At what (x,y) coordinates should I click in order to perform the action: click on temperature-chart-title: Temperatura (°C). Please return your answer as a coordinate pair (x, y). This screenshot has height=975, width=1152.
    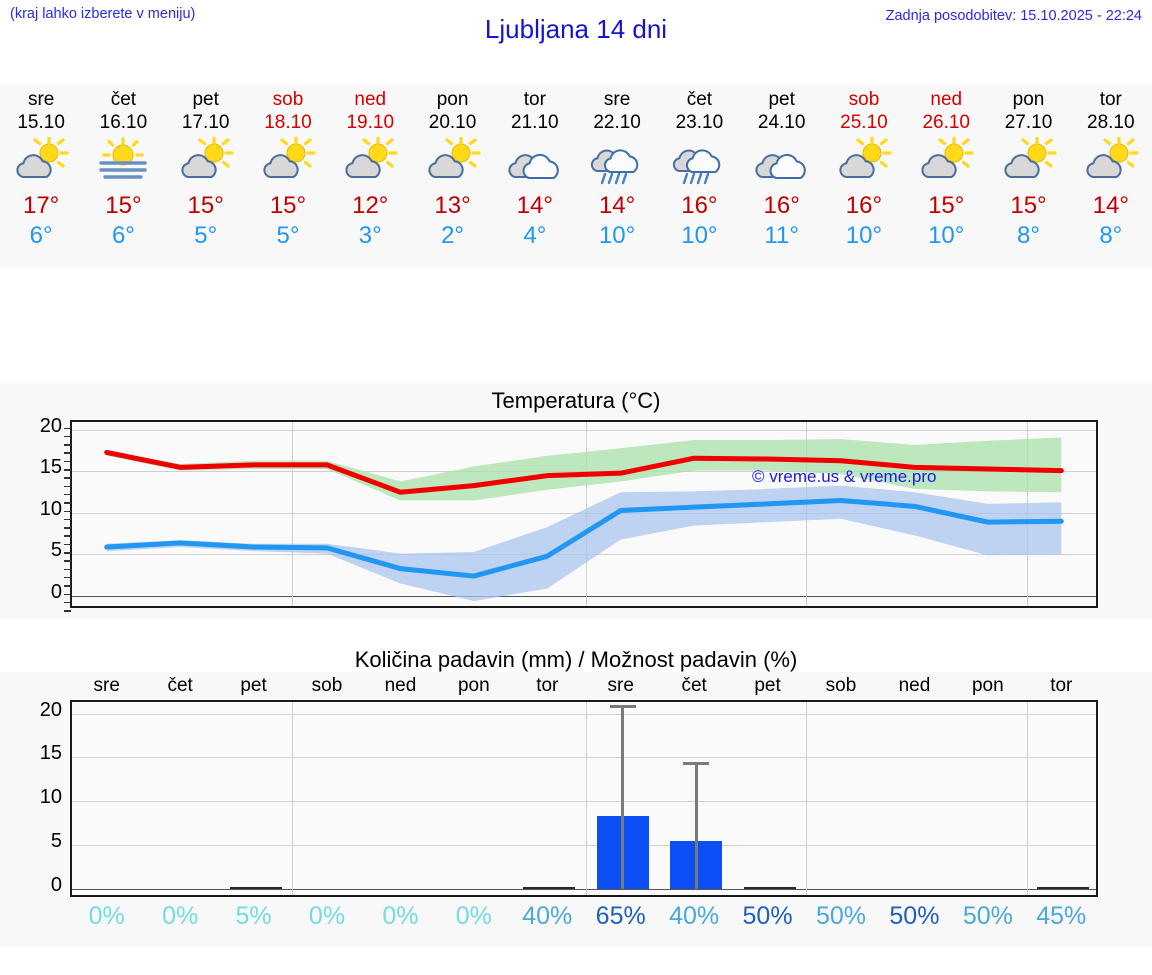
    Looking at the image, I should click on (576, 400).